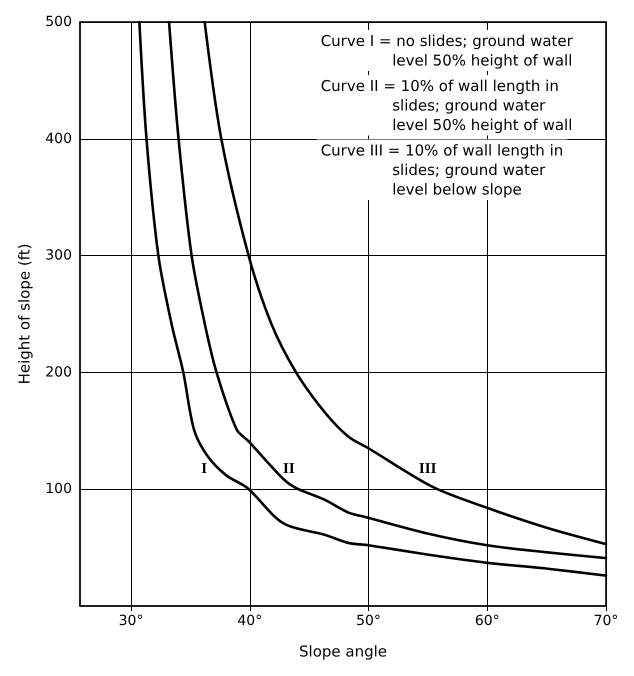 The image size is (634, 676). Describe the element at coordinates (427, 468) in the screenshot. I see `series-label: III` at that location.